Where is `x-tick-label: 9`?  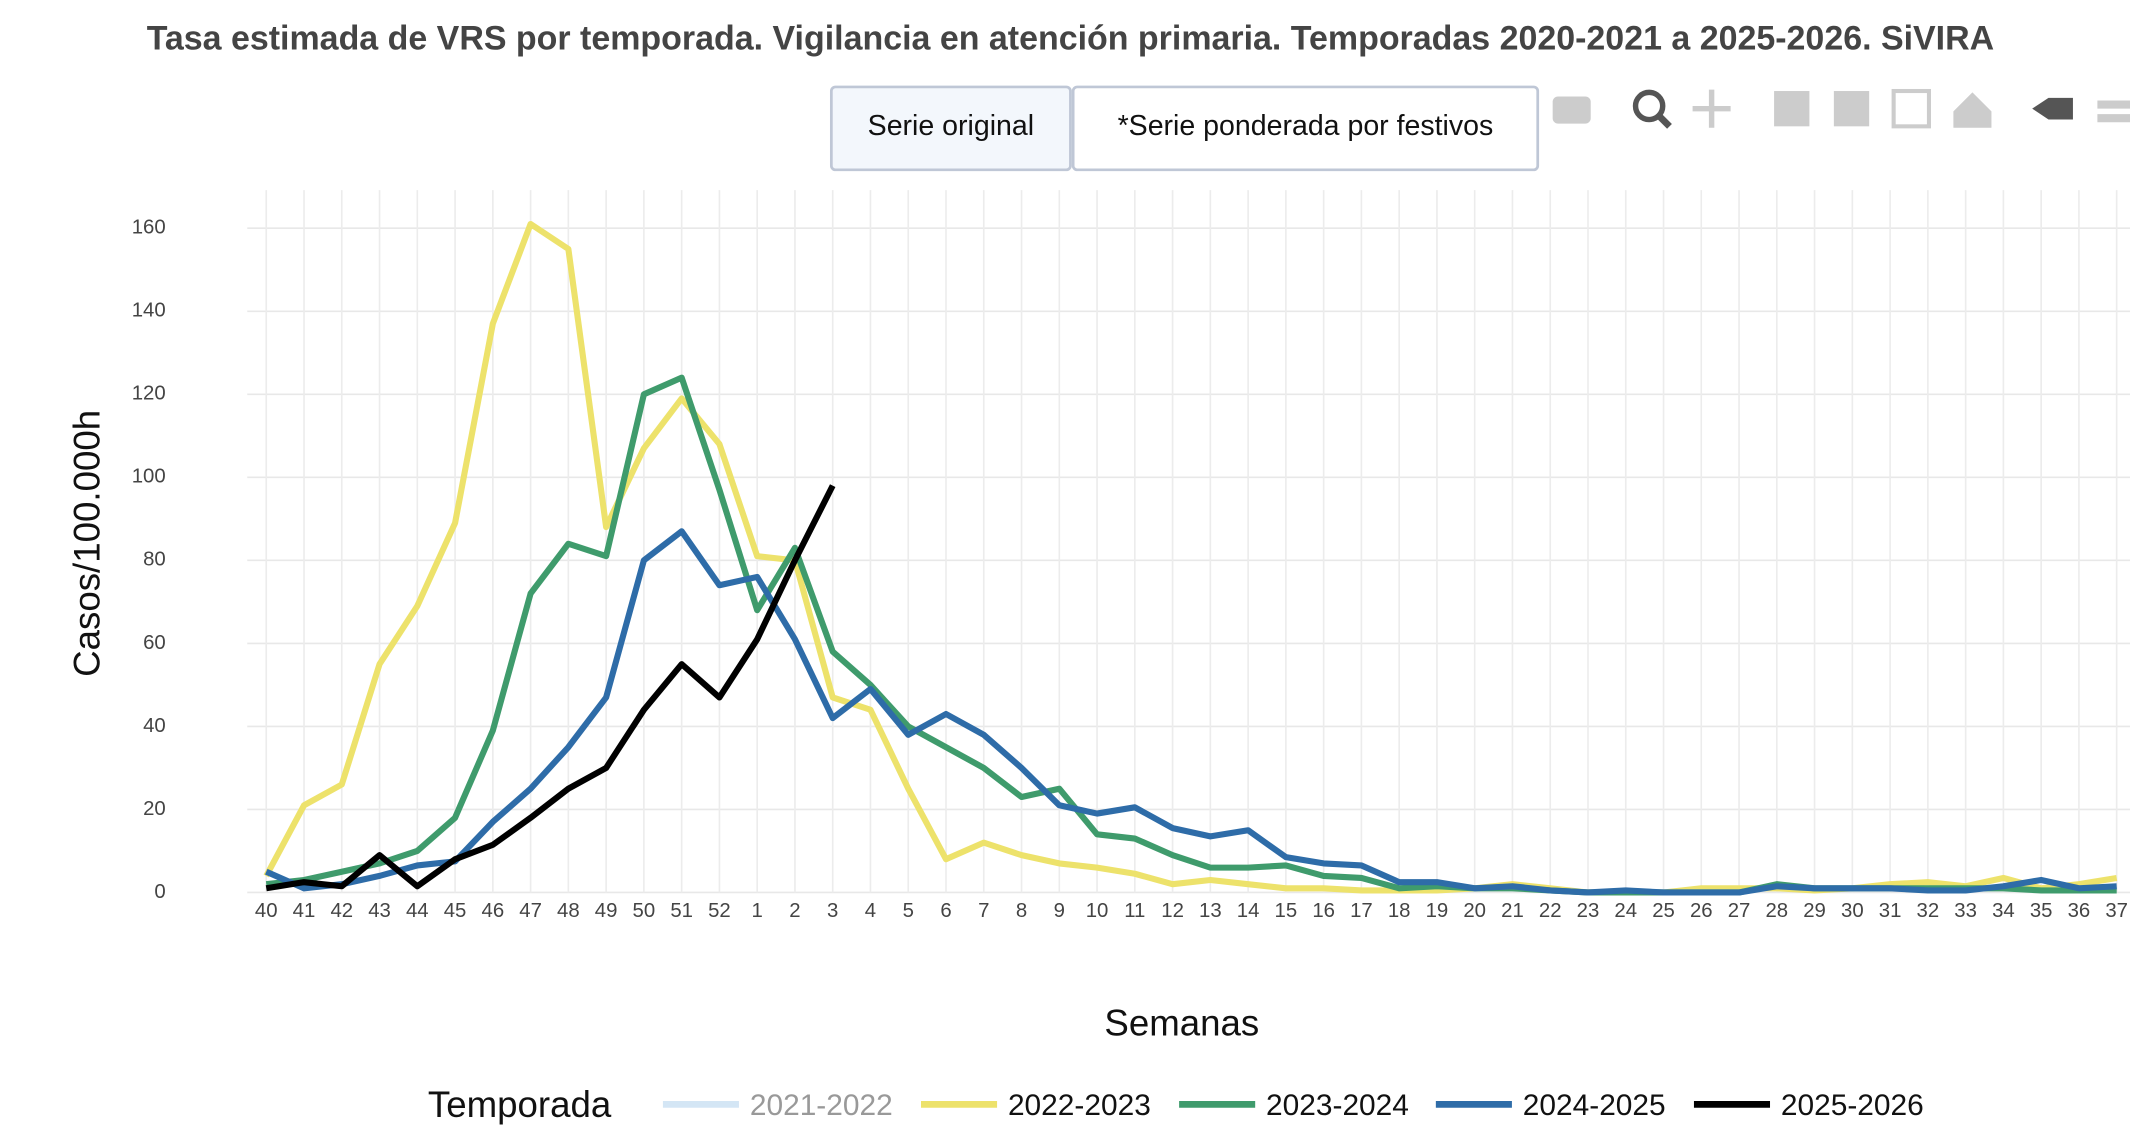 x-tick-label: 9 is located at coordinates (1059, 911).